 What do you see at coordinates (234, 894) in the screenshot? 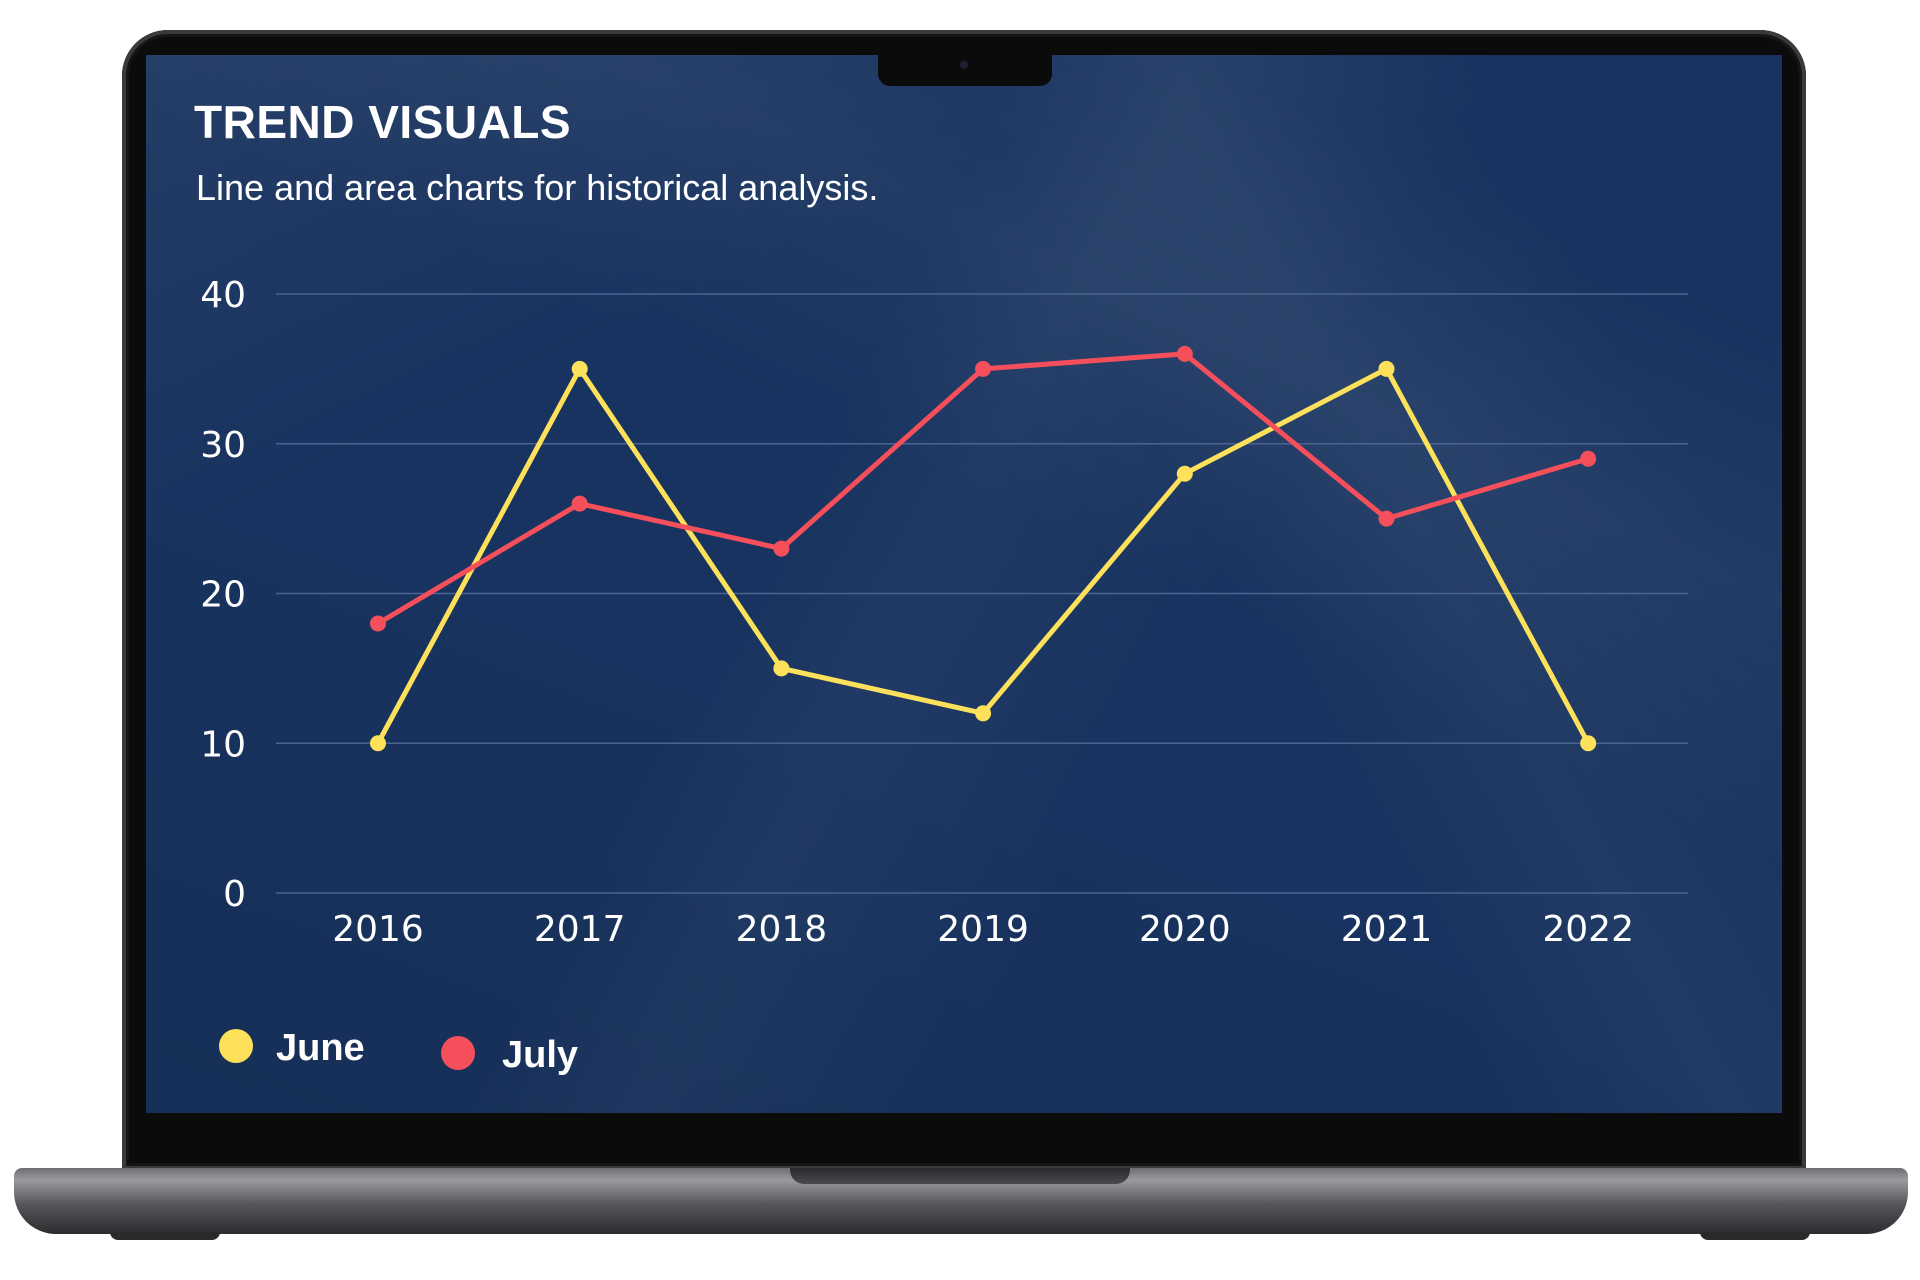
I see `y-tick-label: 0` at bounding box center [234, 894].